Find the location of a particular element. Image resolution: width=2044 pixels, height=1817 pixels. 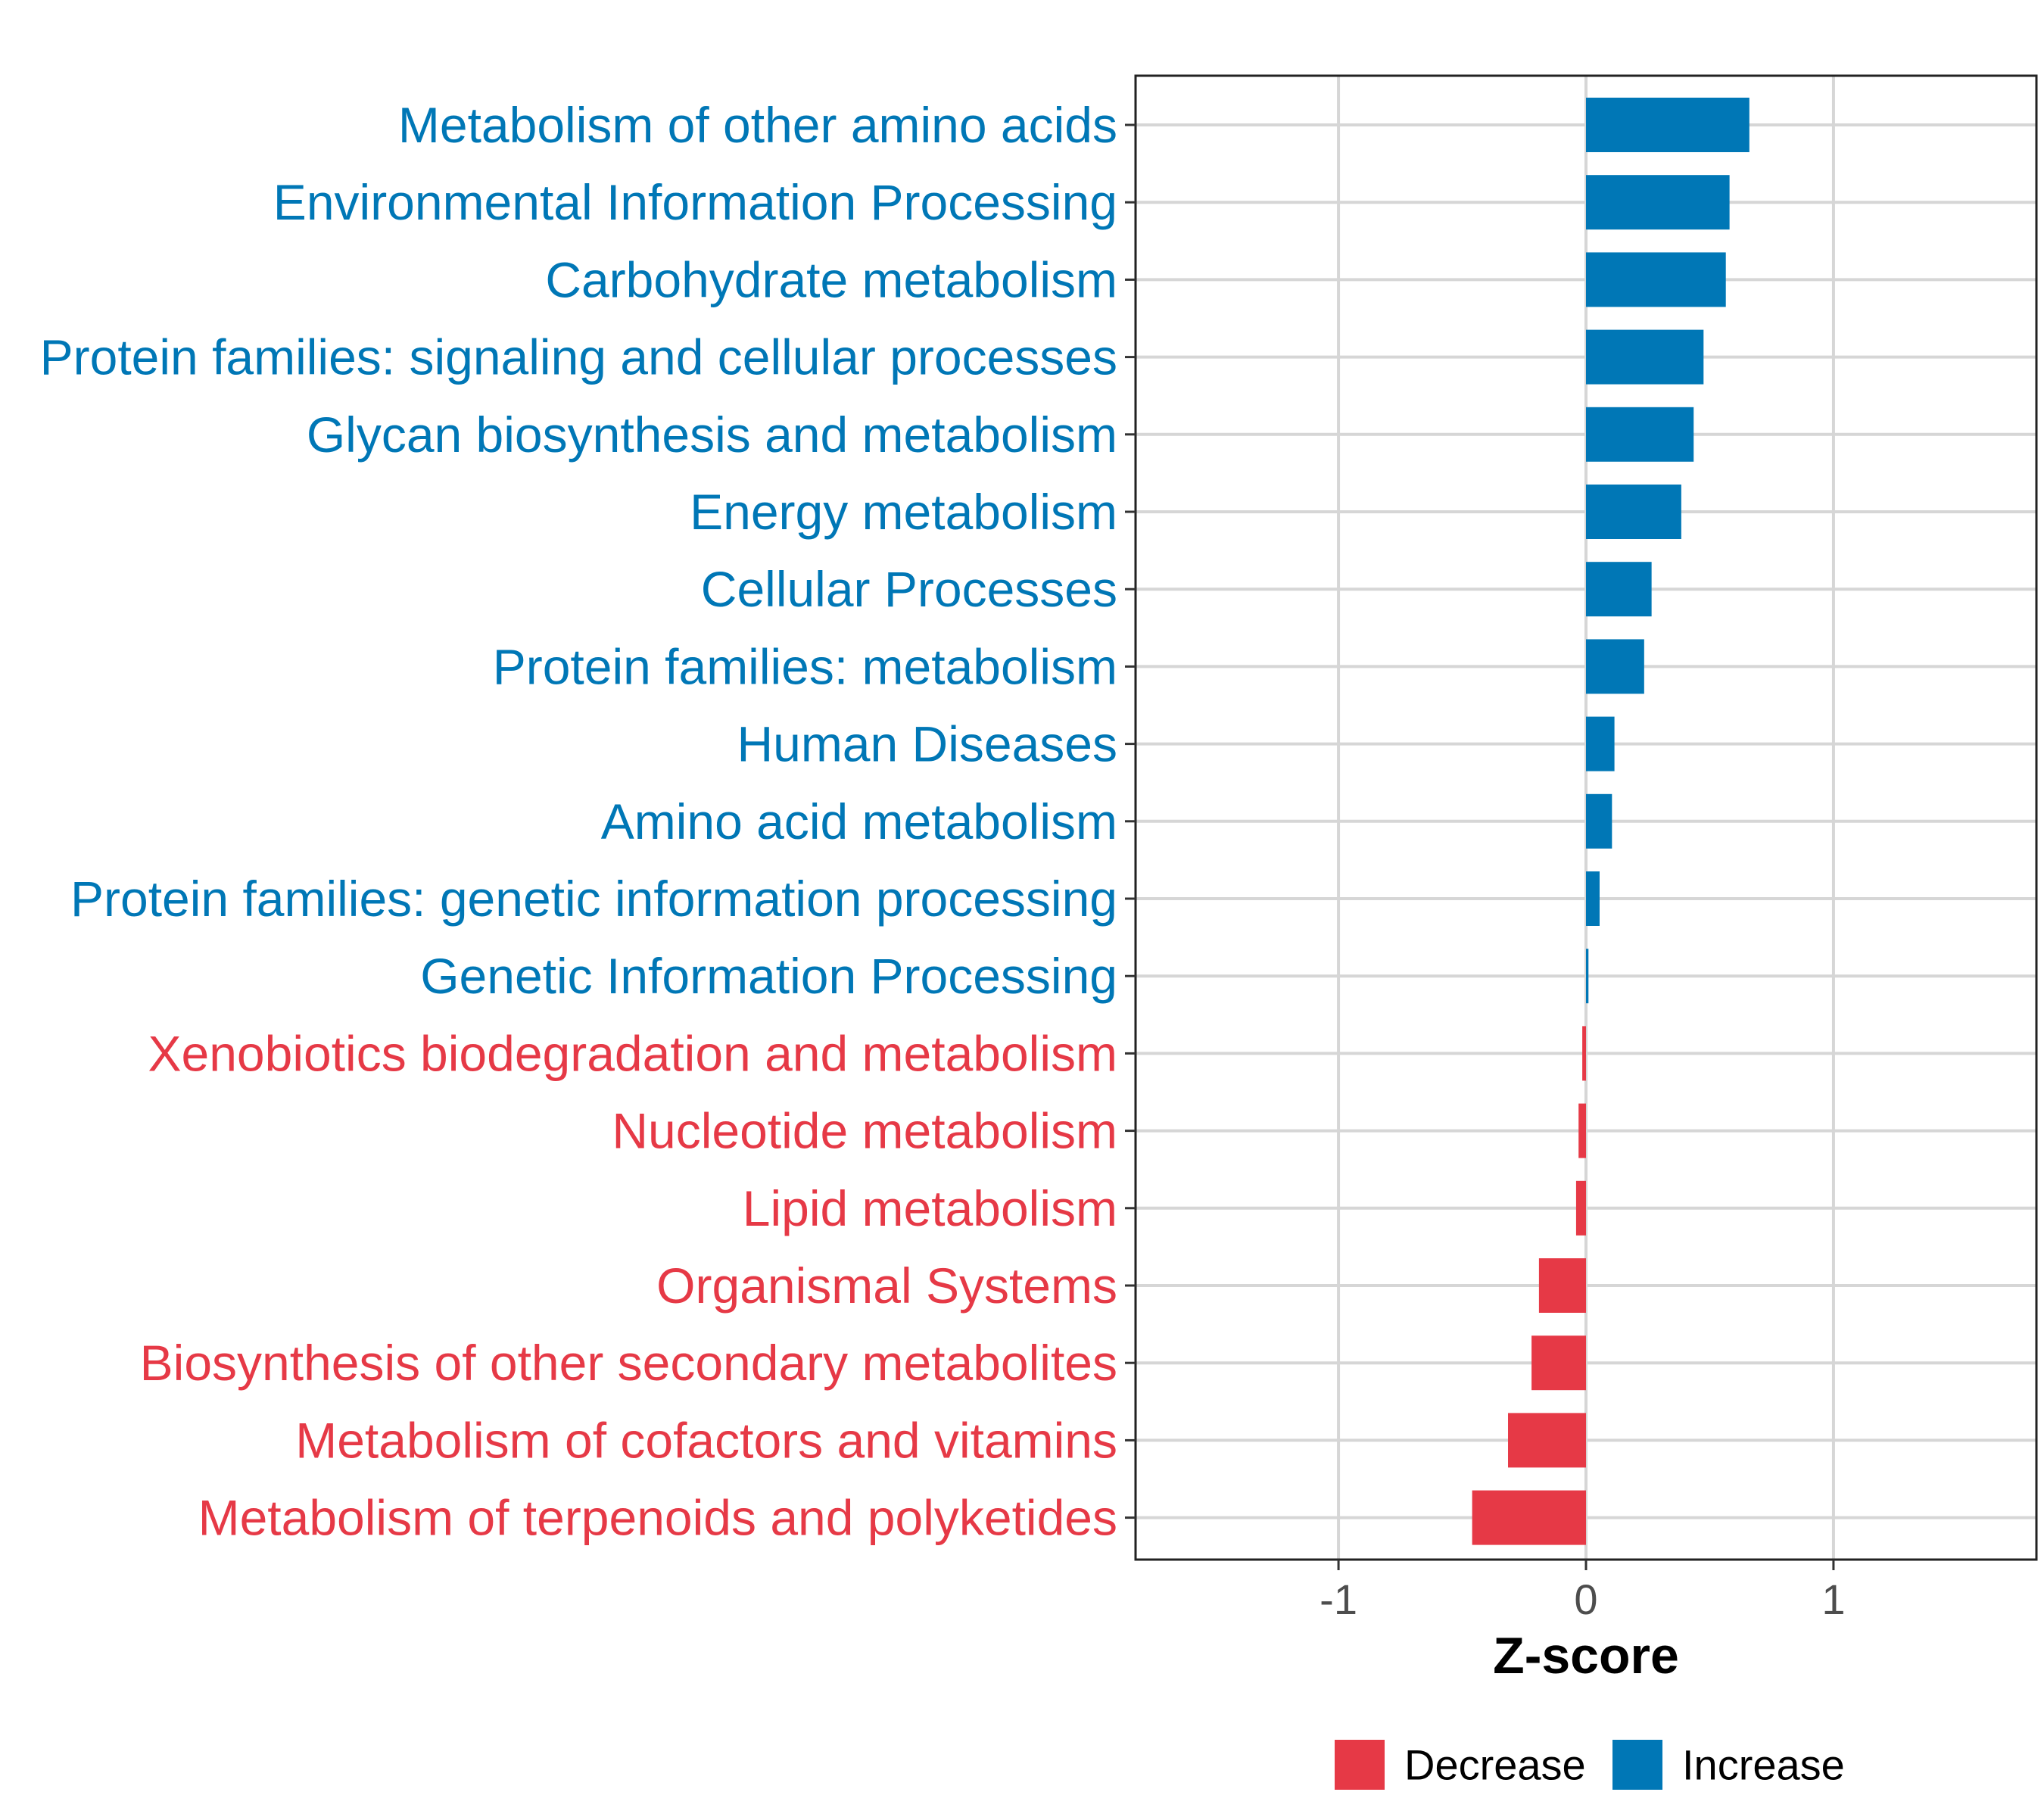

category-label: Cellular Processes is located at coordinates (909, 589).